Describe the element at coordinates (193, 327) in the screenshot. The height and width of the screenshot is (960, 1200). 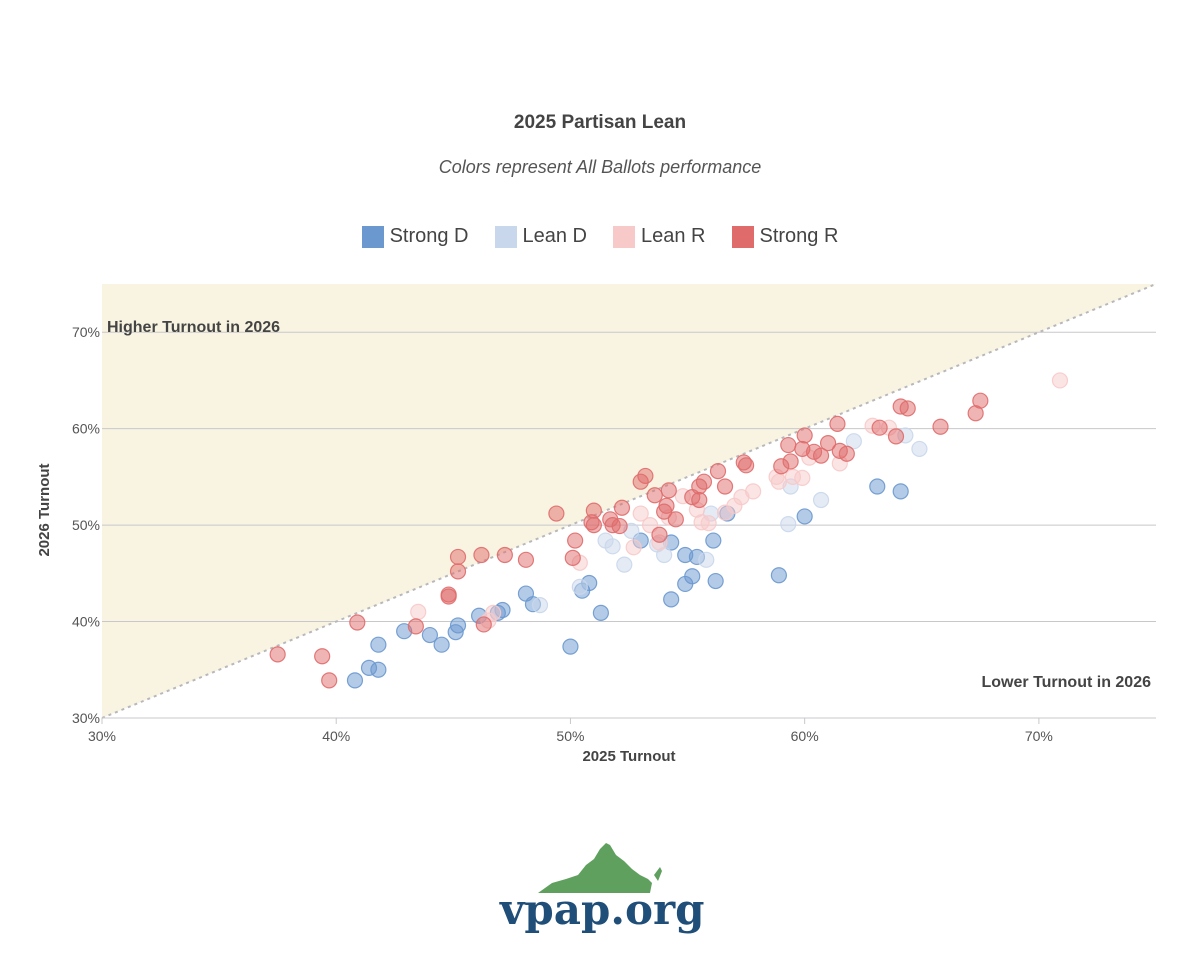
I see `annotation-higher-turnout: Higher Turnout in 2026` at that location.